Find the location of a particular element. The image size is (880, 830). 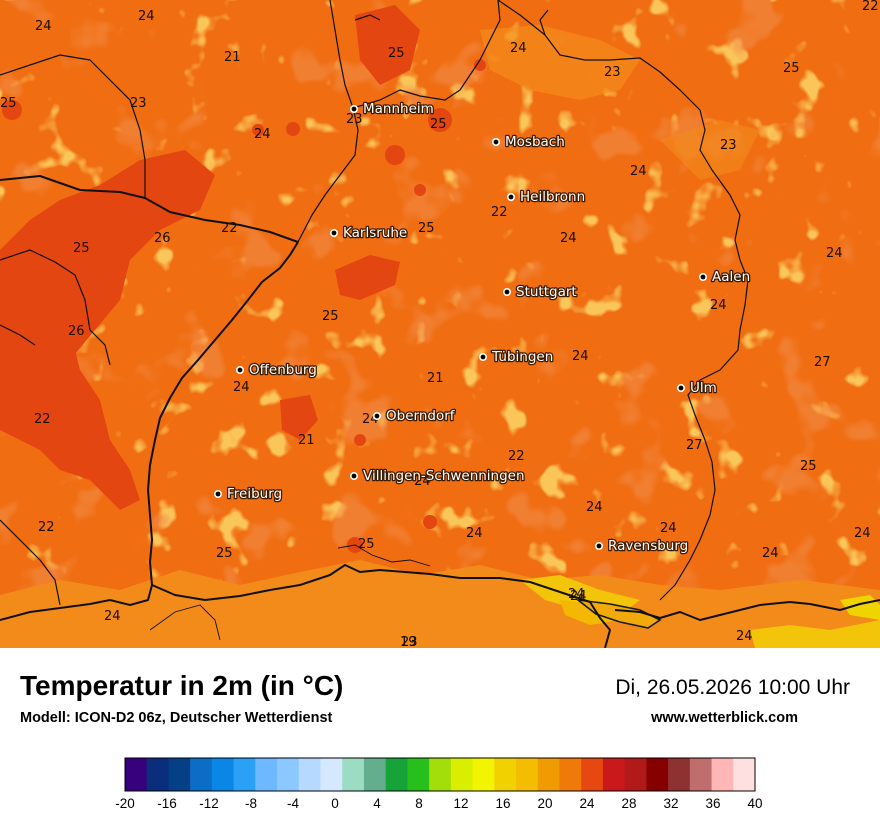

legend-tick-label: -20 is located at coordinates (125, 803).